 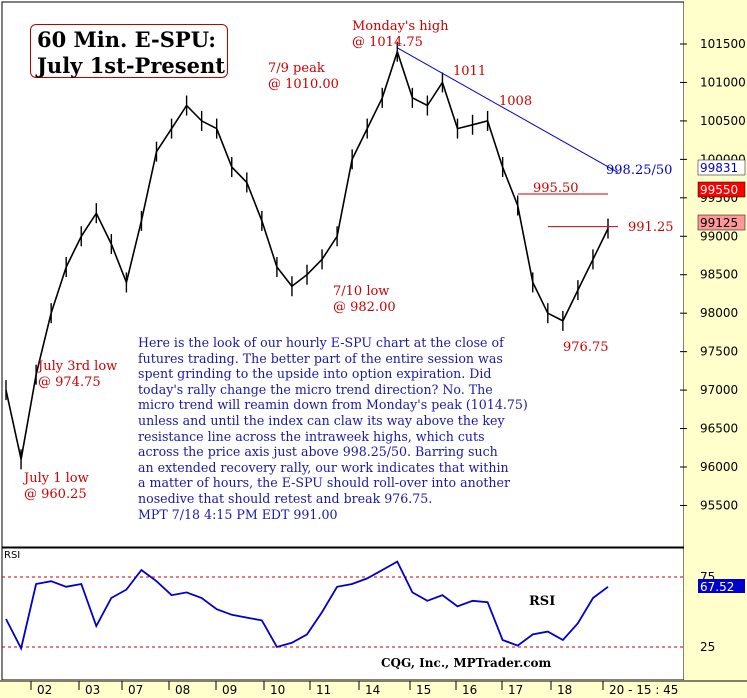 I want to click on rsi-axis-tick-label: 25, so click(x=707, y=647).